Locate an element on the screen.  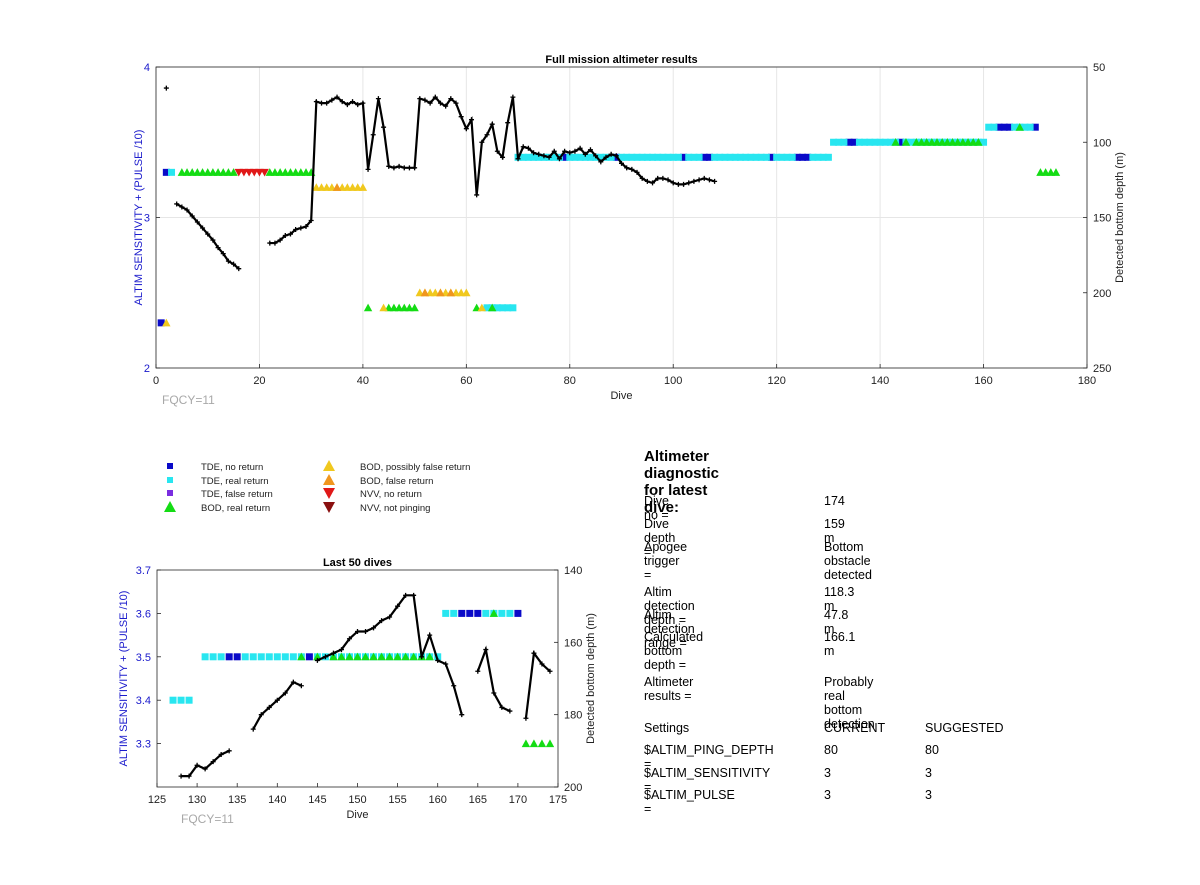
altimeter-results-label: Altimeter results = is located at coordinates (669, 689).